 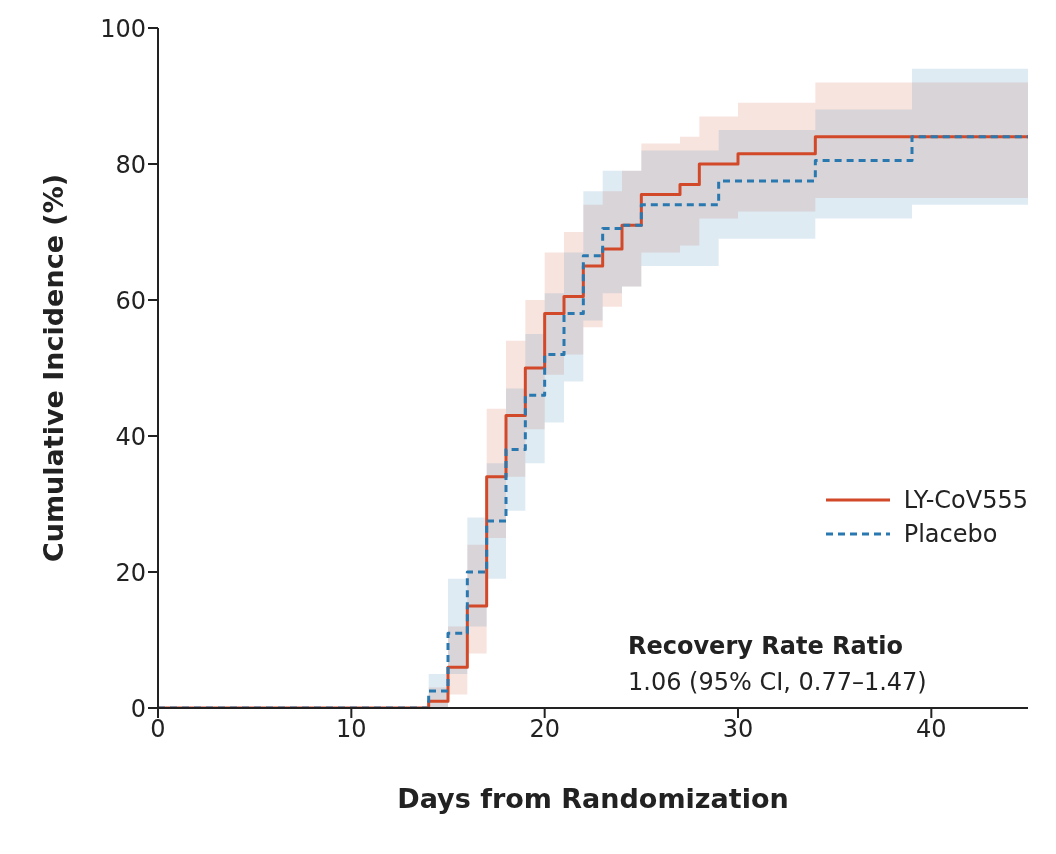 What do you see at coordinates (738, 729) in the screenshot?
I see `x-tick-label: 30` at bounding box center [738, 729].